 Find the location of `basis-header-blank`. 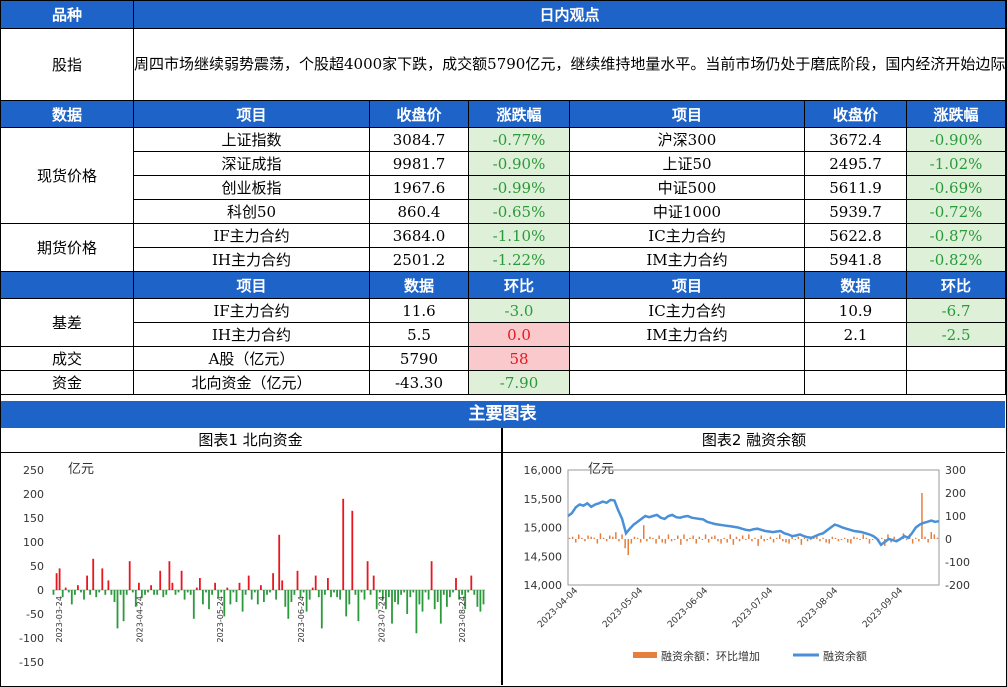

basis-header-blank is located at coordinates (67, 285).